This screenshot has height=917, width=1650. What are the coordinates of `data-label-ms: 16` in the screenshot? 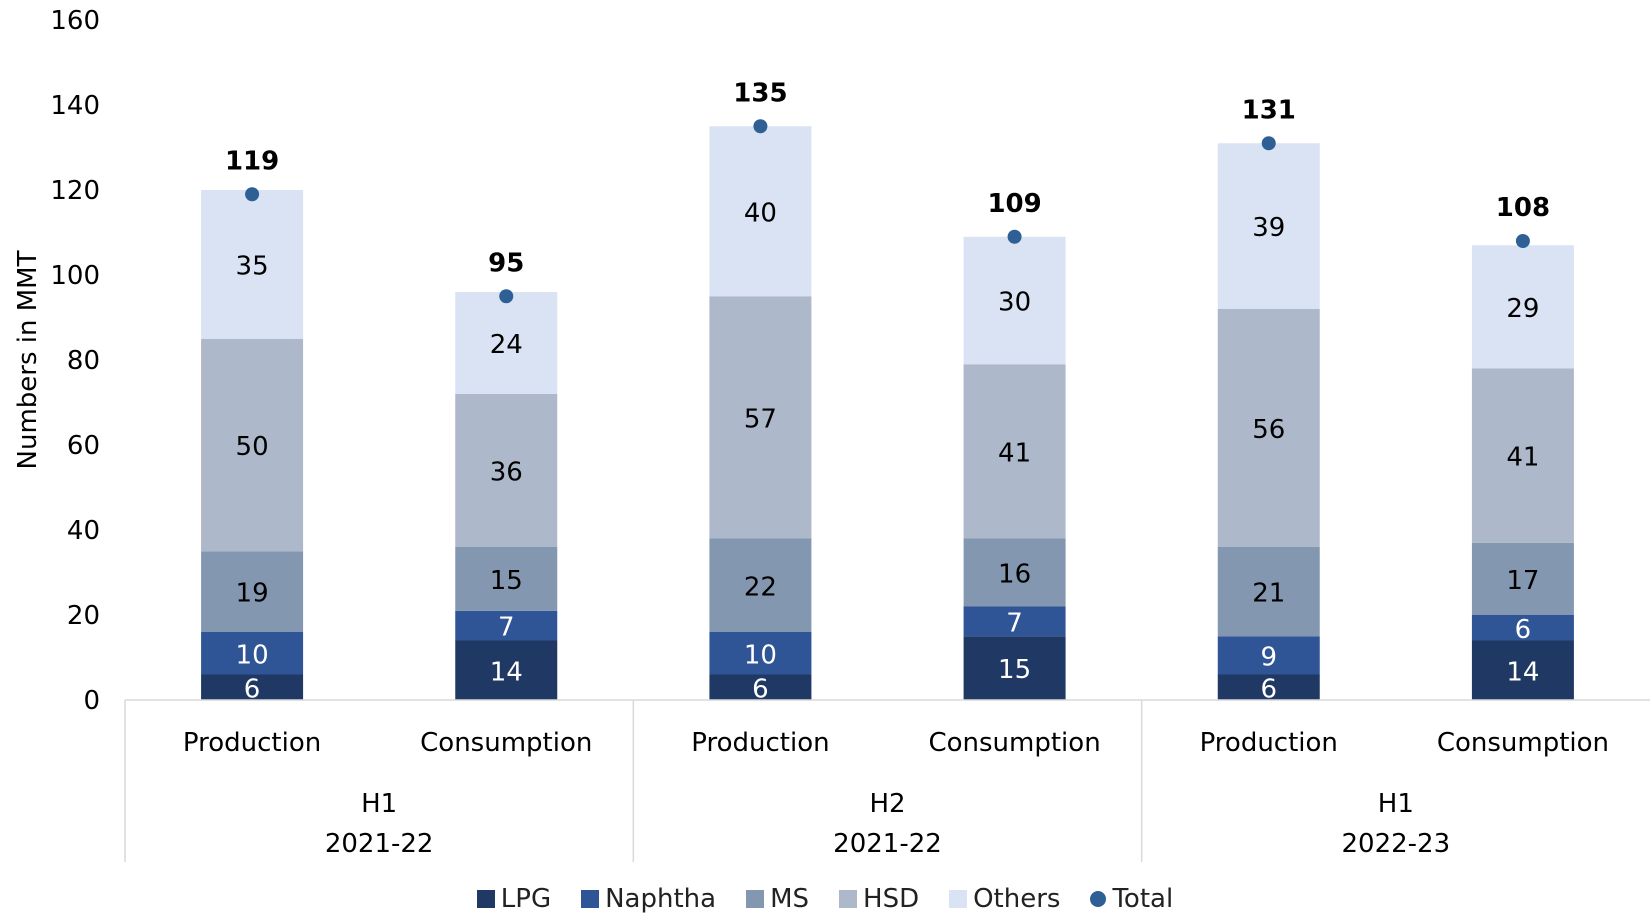 It's located at (1014, 575).